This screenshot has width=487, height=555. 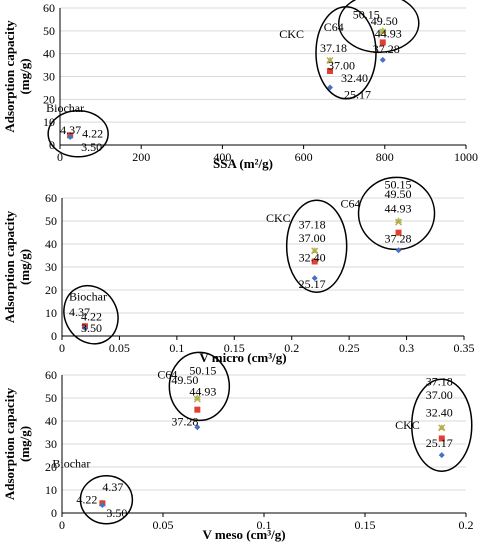 I want to click on x-tick-label: 0.1, so click(x=176, y=348).